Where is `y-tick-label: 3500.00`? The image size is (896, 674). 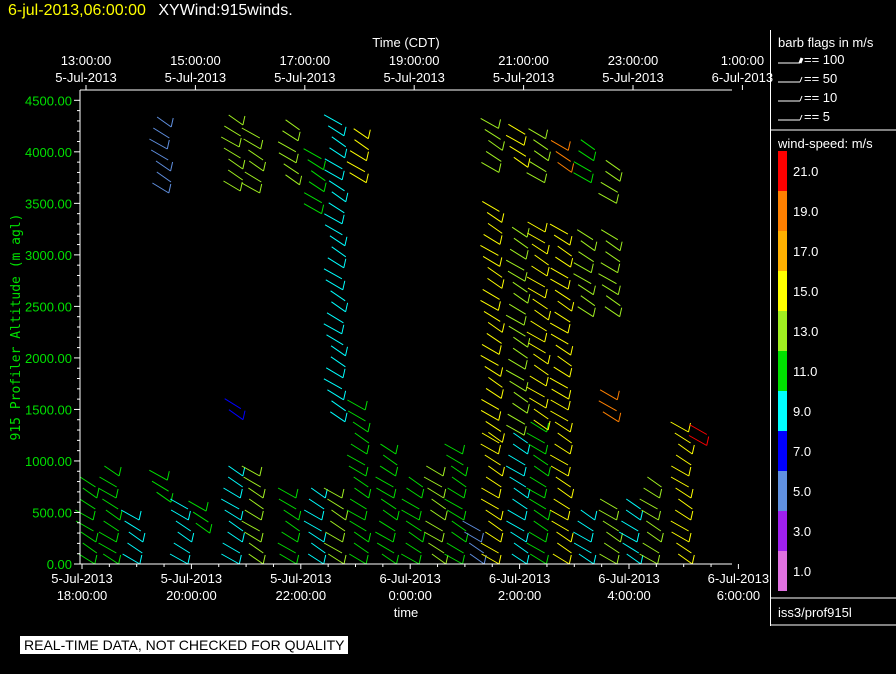
y-tick-label: 3500.00 is located at coordinates (48, 203).